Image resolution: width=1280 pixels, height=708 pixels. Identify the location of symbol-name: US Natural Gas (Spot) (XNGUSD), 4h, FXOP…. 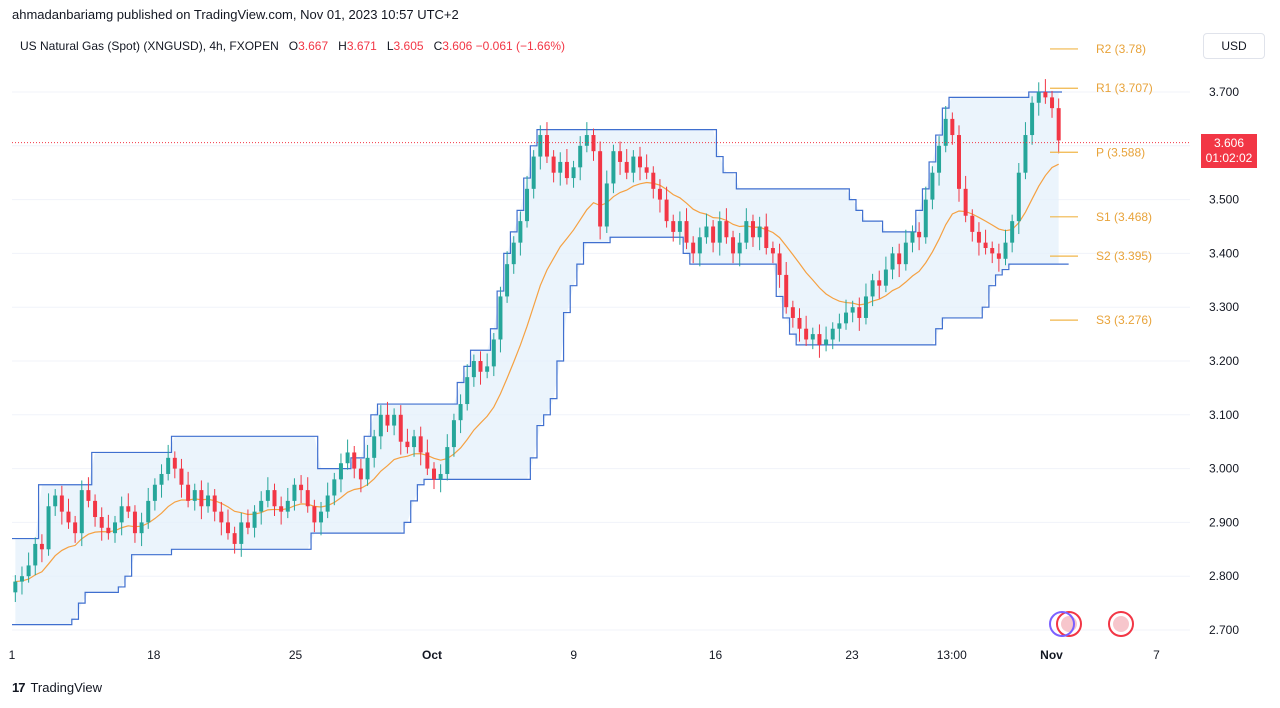
(149, 46).